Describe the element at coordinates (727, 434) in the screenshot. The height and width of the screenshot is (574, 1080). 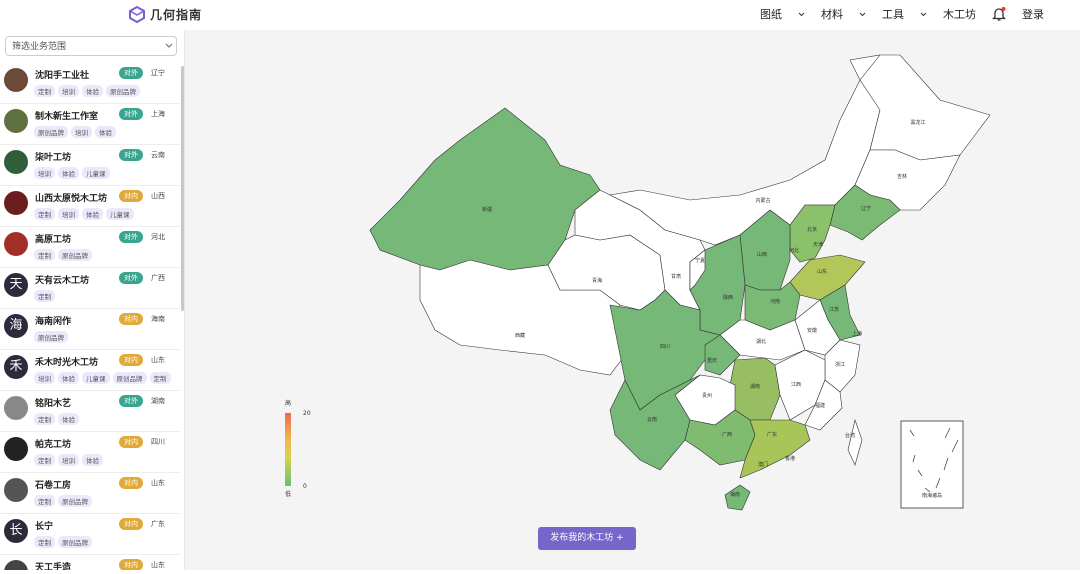
I see `province-label: 广西` at that location.